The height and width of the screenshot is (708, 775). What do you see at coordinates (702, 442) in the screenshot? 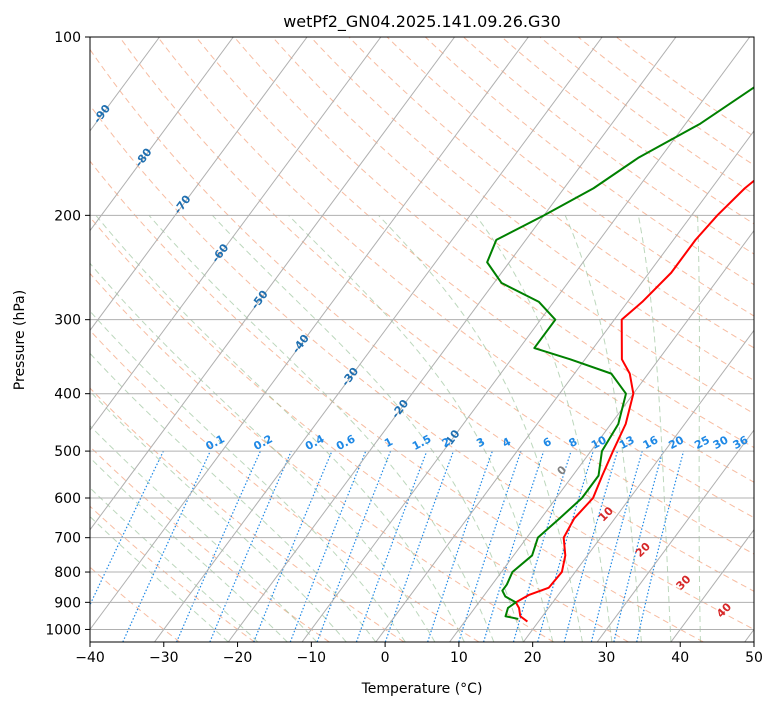
I see `mixing-ratio-label: 25` at bounding box center [702, 442].